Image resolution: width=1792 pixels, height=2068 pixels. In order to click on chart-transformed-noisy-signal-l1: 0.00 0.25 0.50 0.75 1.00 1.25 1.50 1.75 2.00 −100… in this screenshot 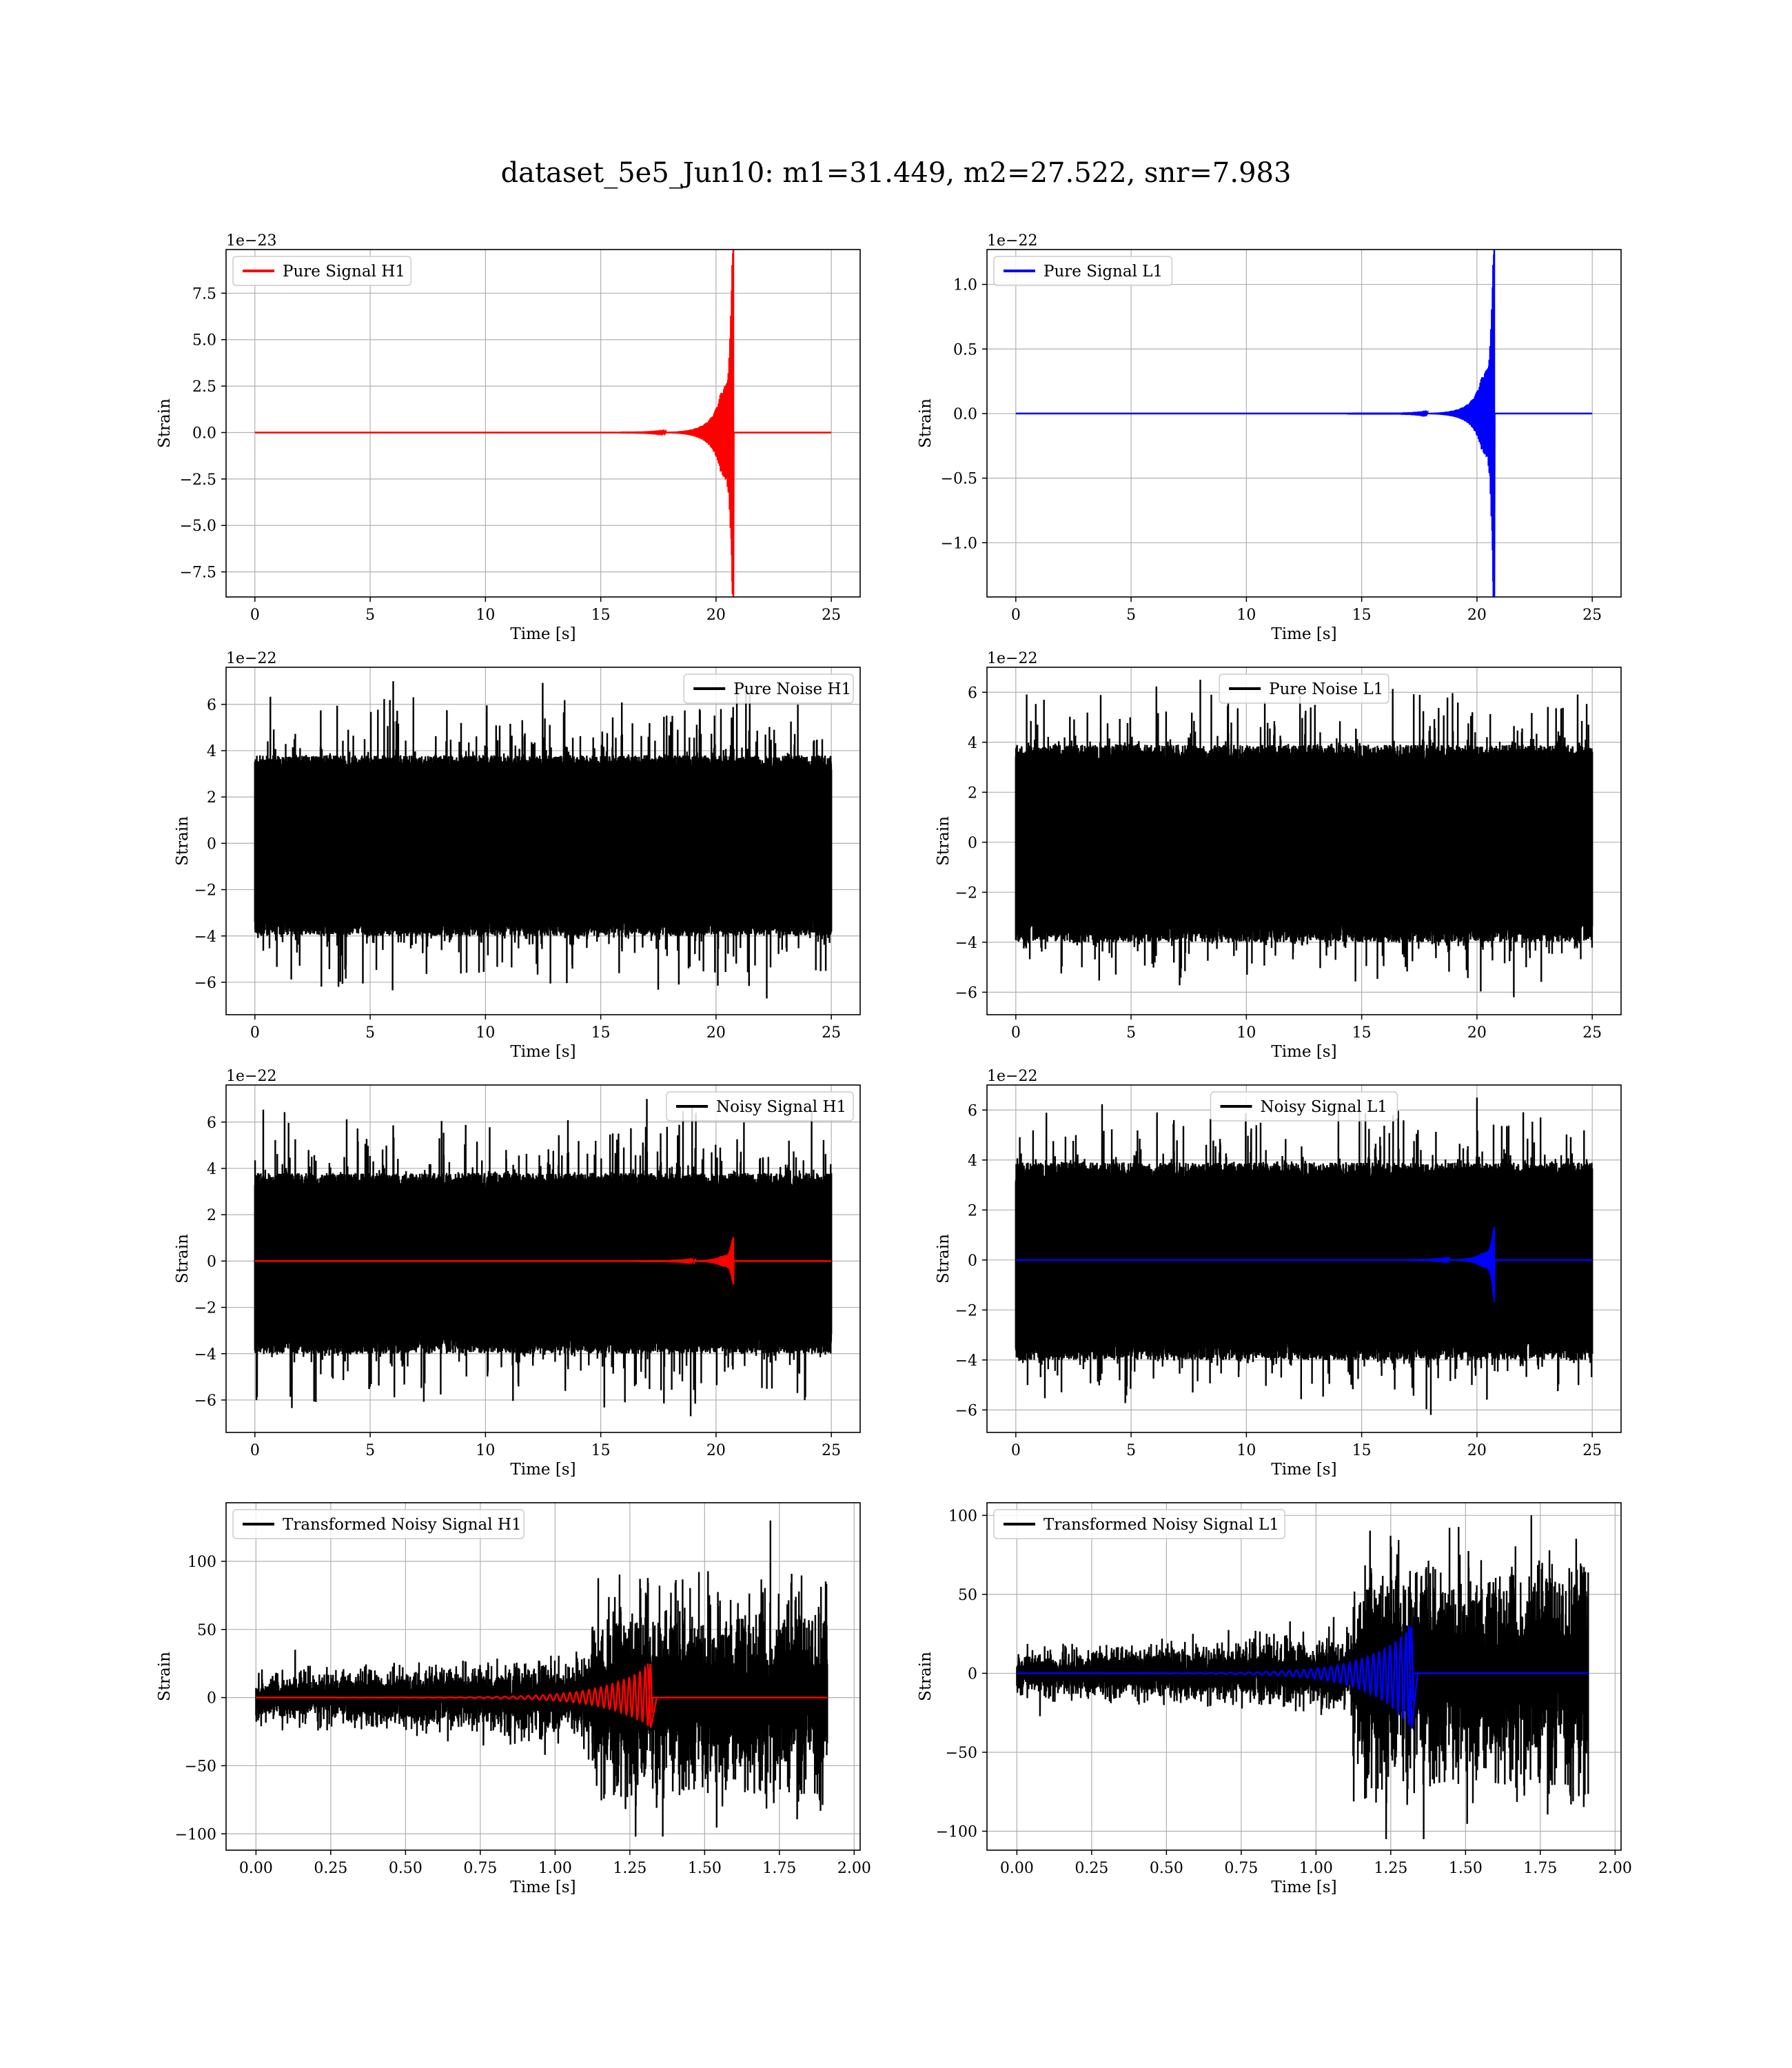, I will do `click(1274, 1699)`.